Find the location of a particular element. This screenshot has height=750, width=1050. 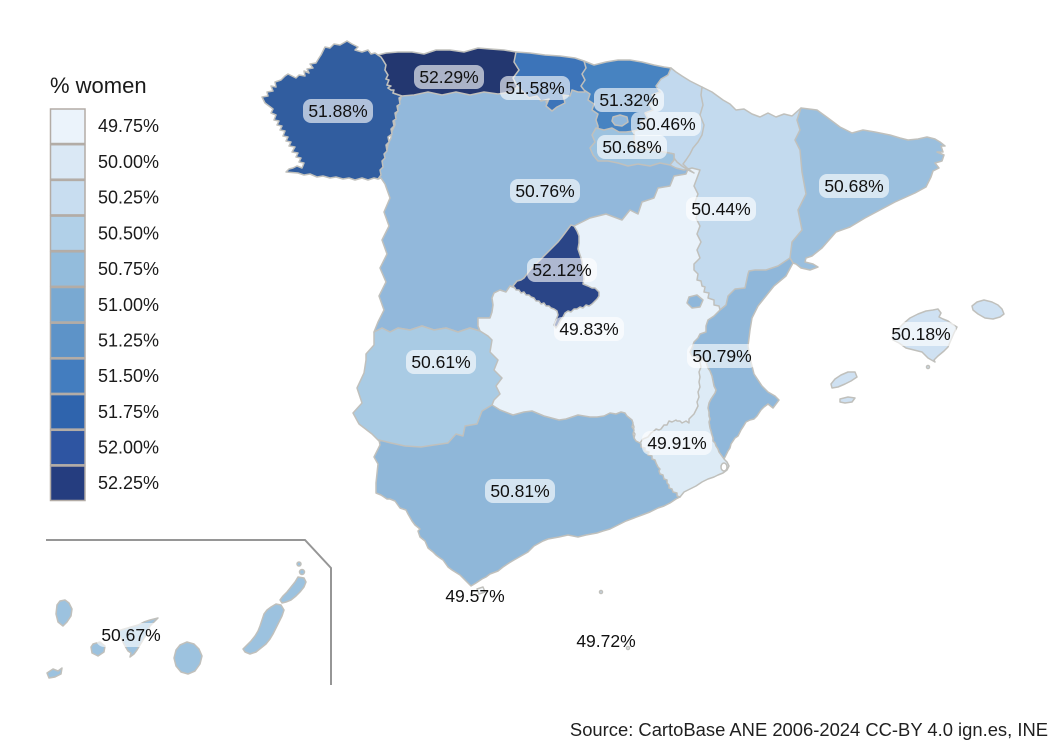

svg-text: 50.61% is located at coordinates (440, 362).